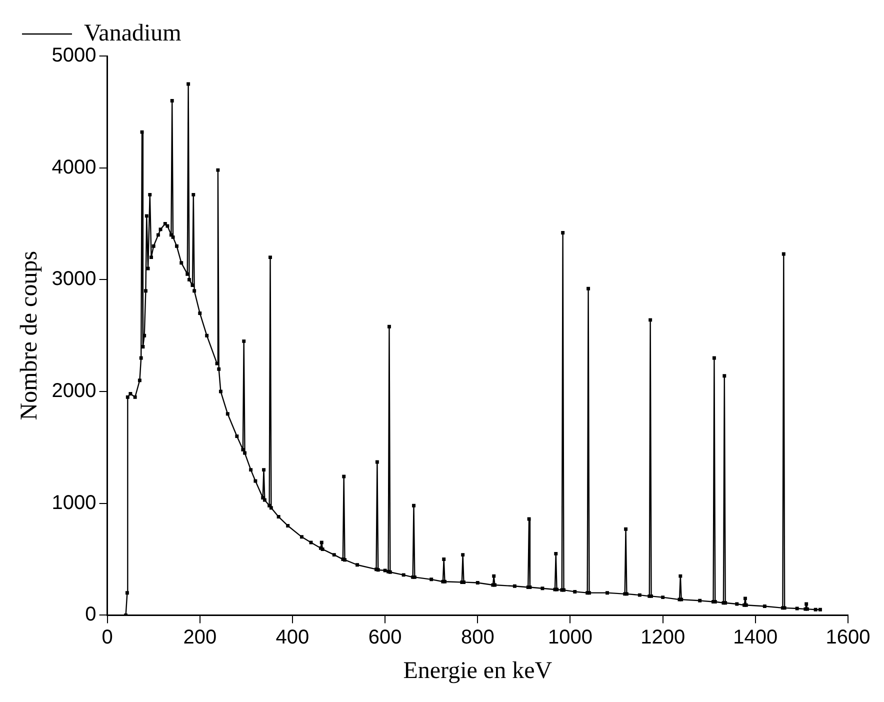 This screenshot has height=702, width=884. What do you see at coordinates (663, 637) in the screenshot?
I see `x-tick-label: 1200` at bounding box center [663, 637].